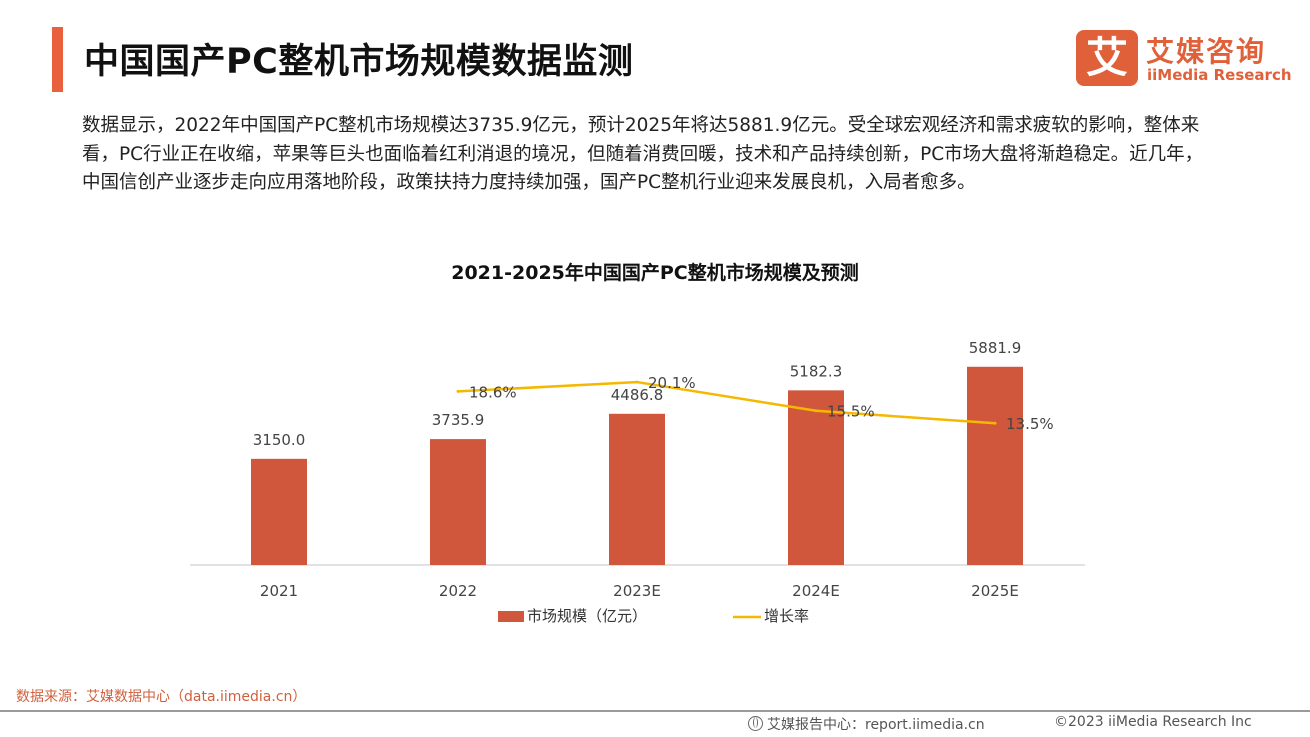  Describe the element at coordinates (493, 392) in the screenshot. I see `growth-rate-label: 18.6%` at that location.